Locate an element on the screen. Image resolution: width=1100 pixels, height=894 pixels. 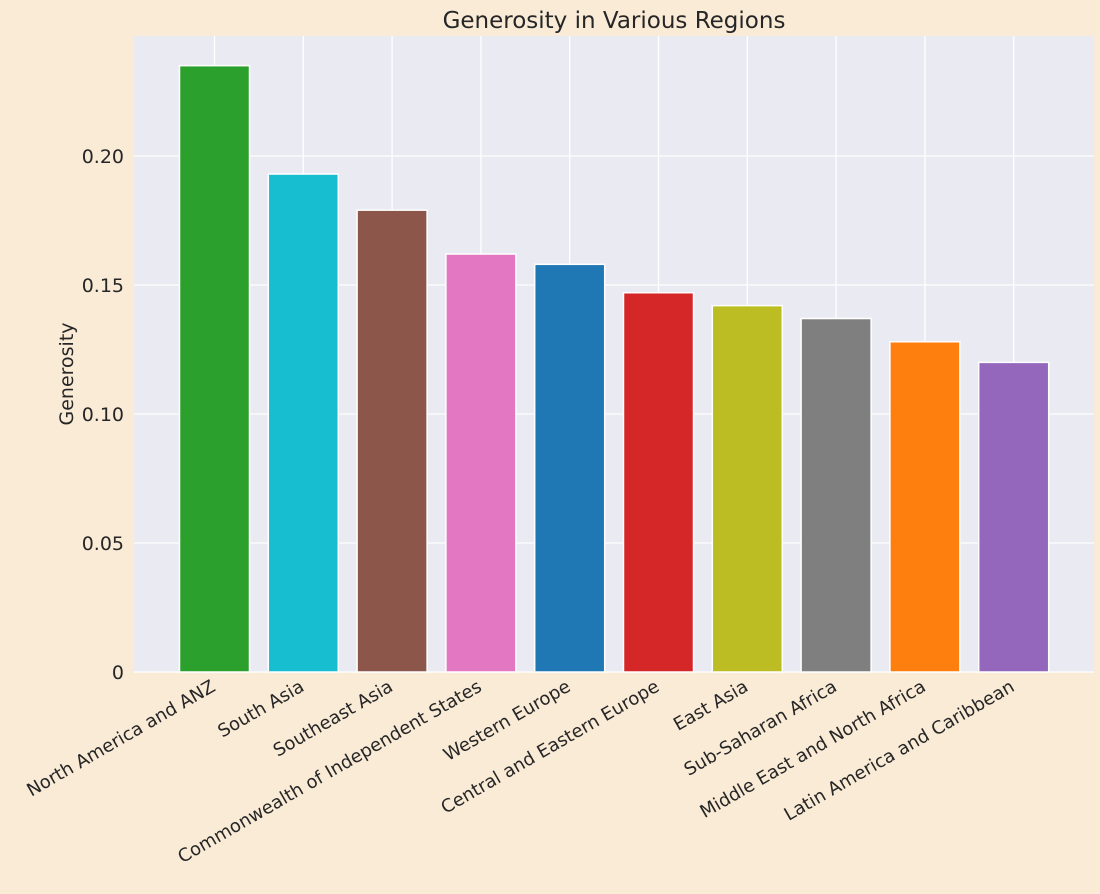
y-tick-label: 0 is located at coordinates (118, 673).